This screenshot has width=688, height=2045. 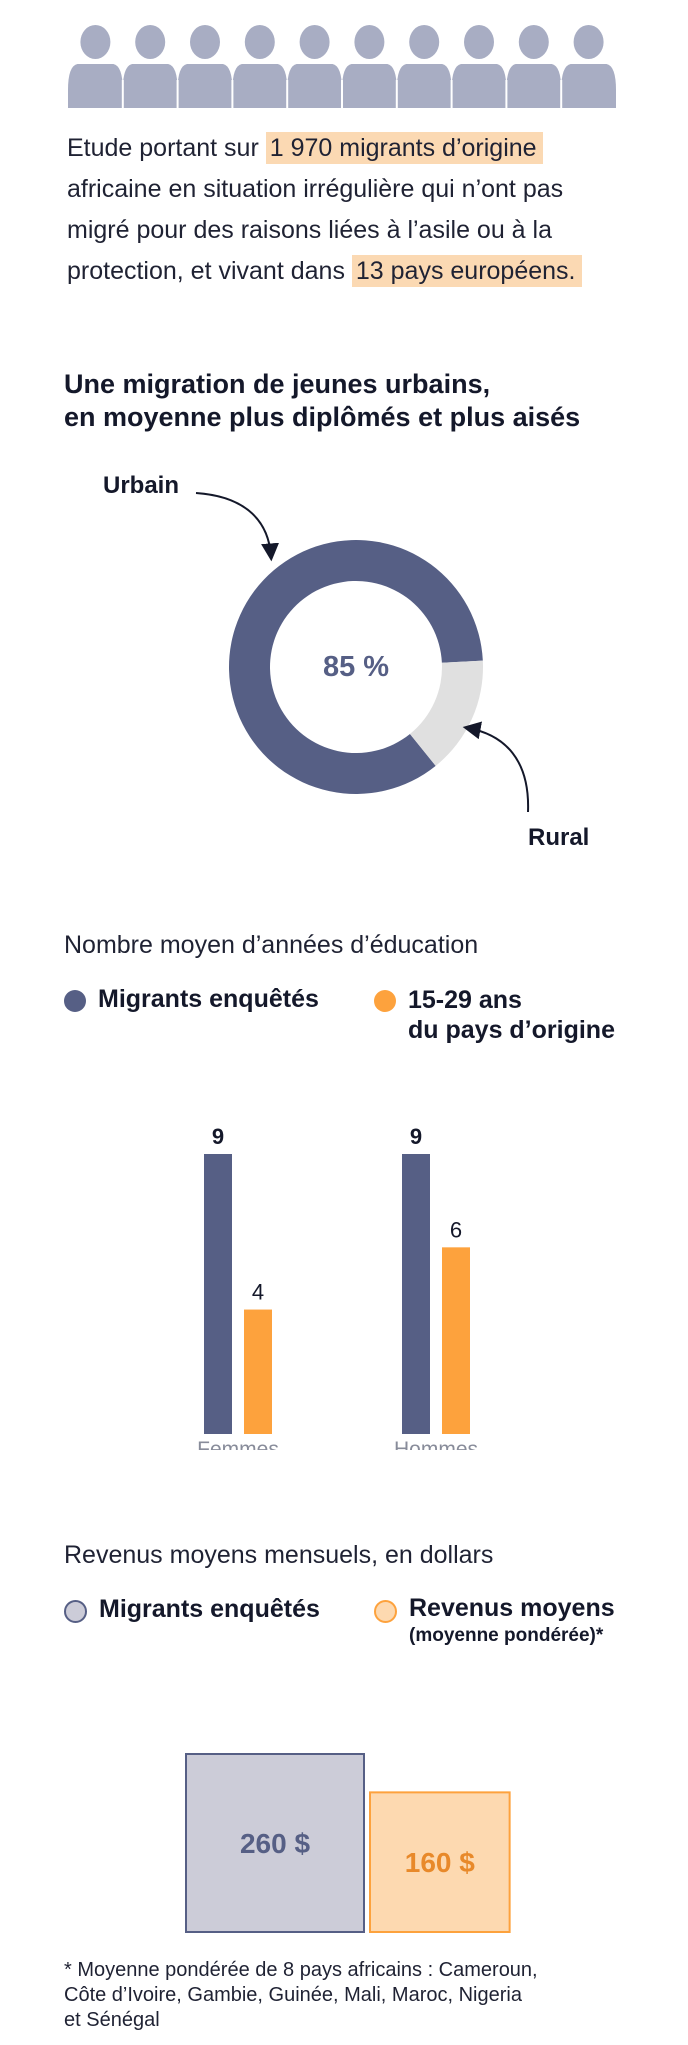 I want to click on arrow-urbain, so click(x=237, y=527).